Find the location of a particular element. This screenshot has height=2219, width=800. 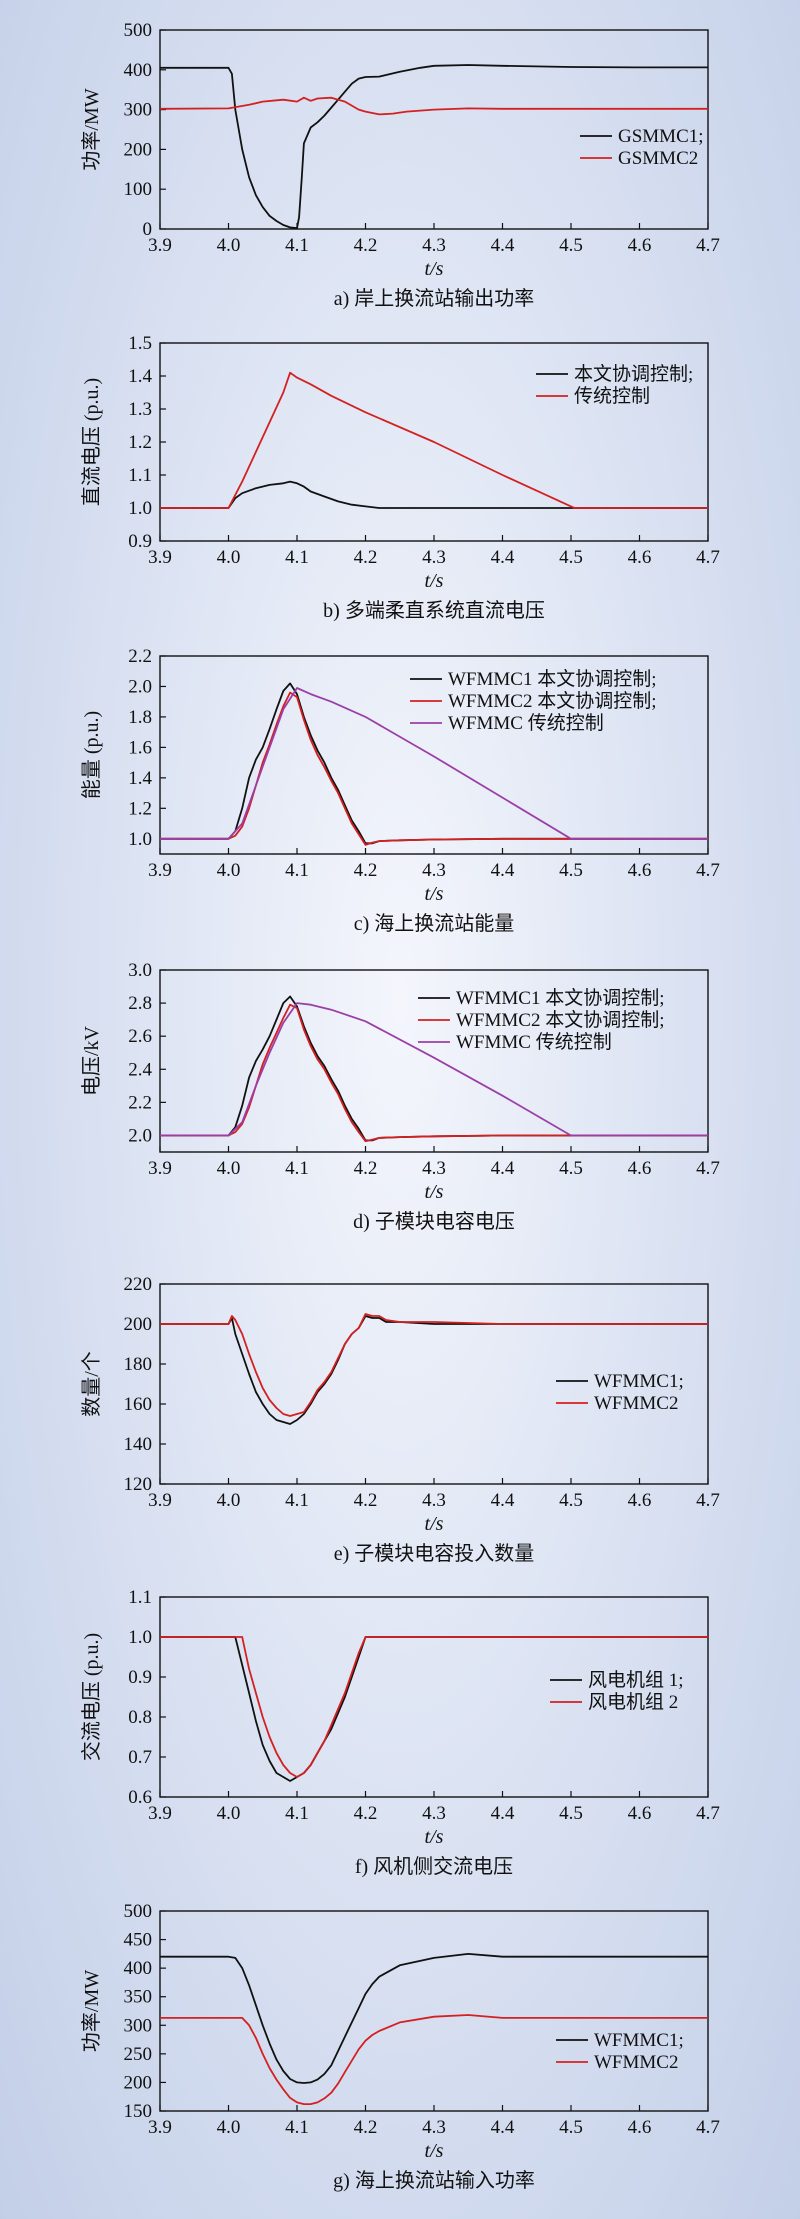

x-tick-label: 4.0 is located at coordinates (229, 870).